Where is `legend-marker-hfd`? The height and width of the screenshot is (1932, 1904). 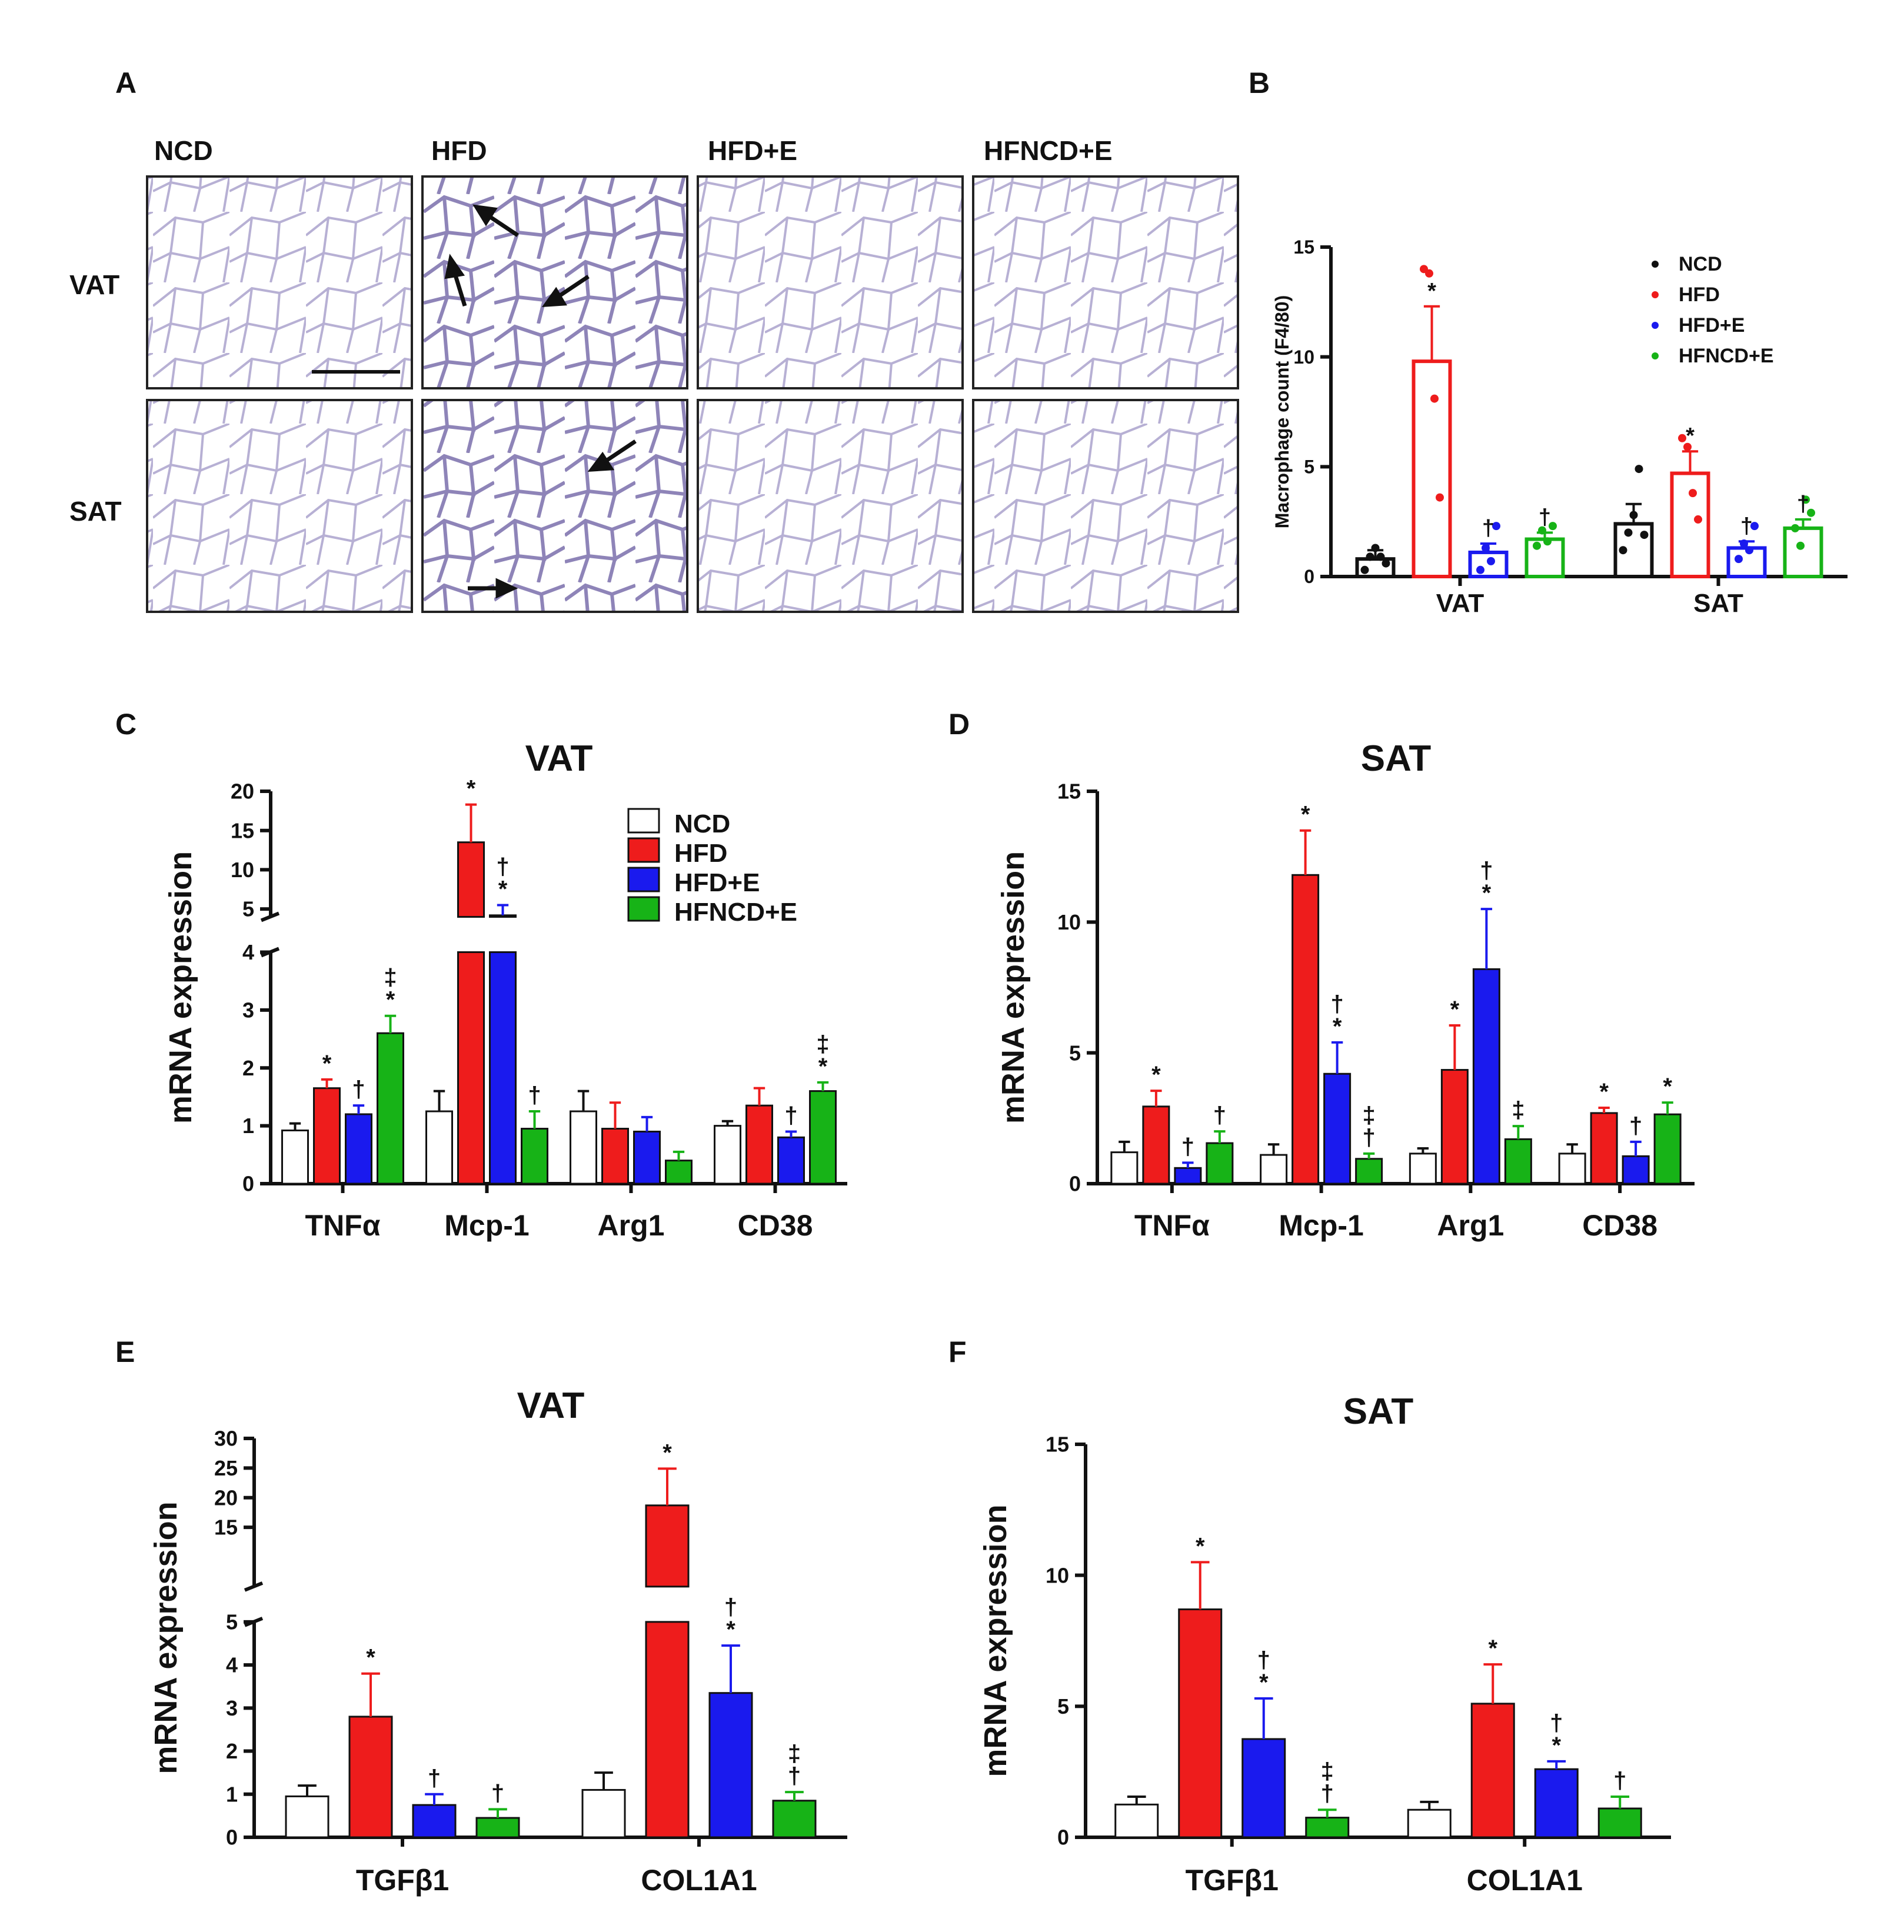
legend-marker-hfd is located at coordinates (1655, 294).